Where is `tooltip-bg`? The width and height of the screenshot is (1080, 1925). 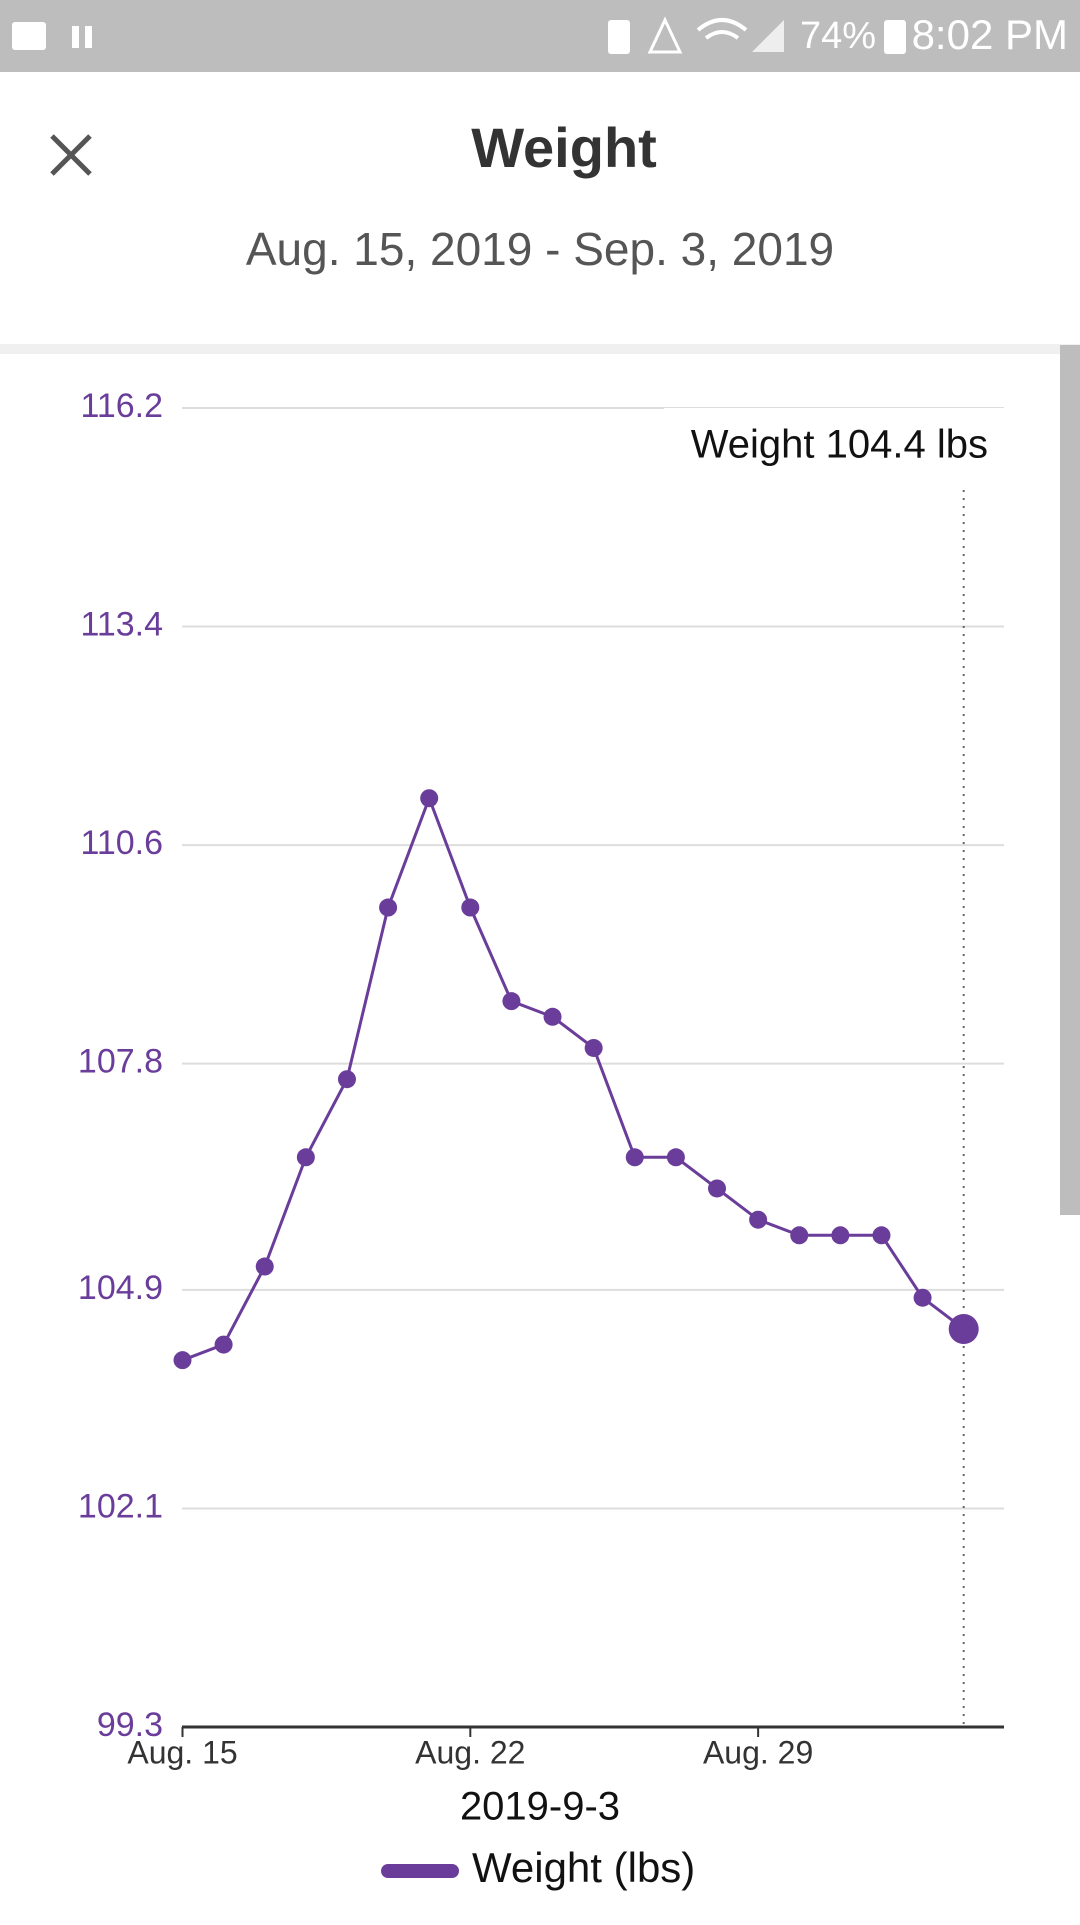
tooltip-bg is located at coordinates (834, 443).